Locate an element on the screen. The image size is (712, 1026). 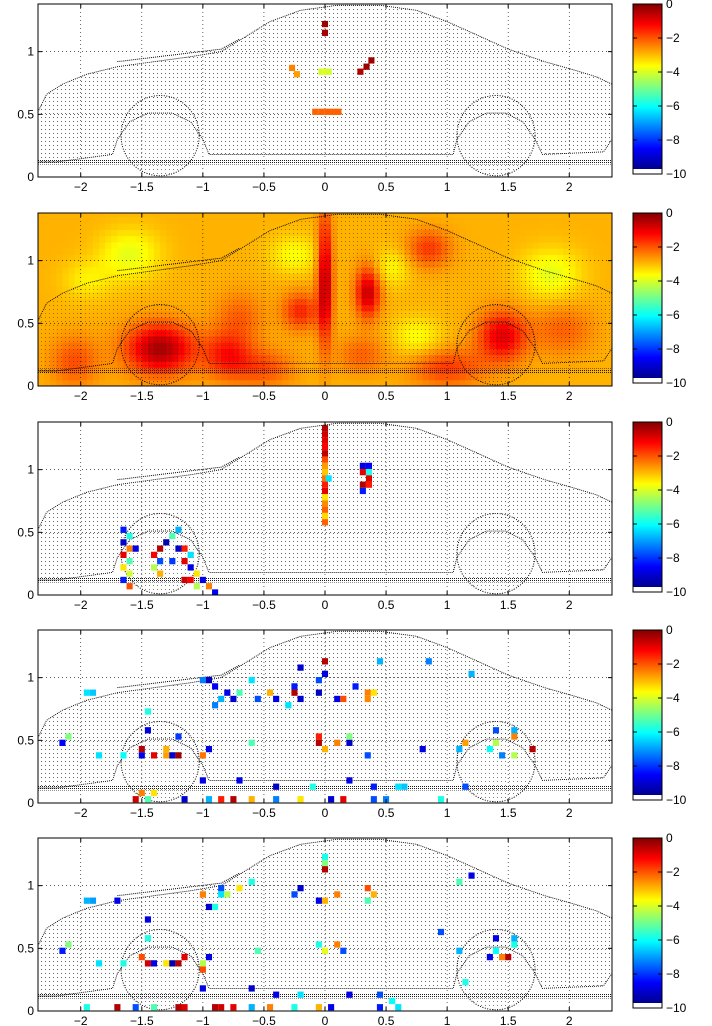
x-tick-label: 1 is located at coordinates (447, 187).